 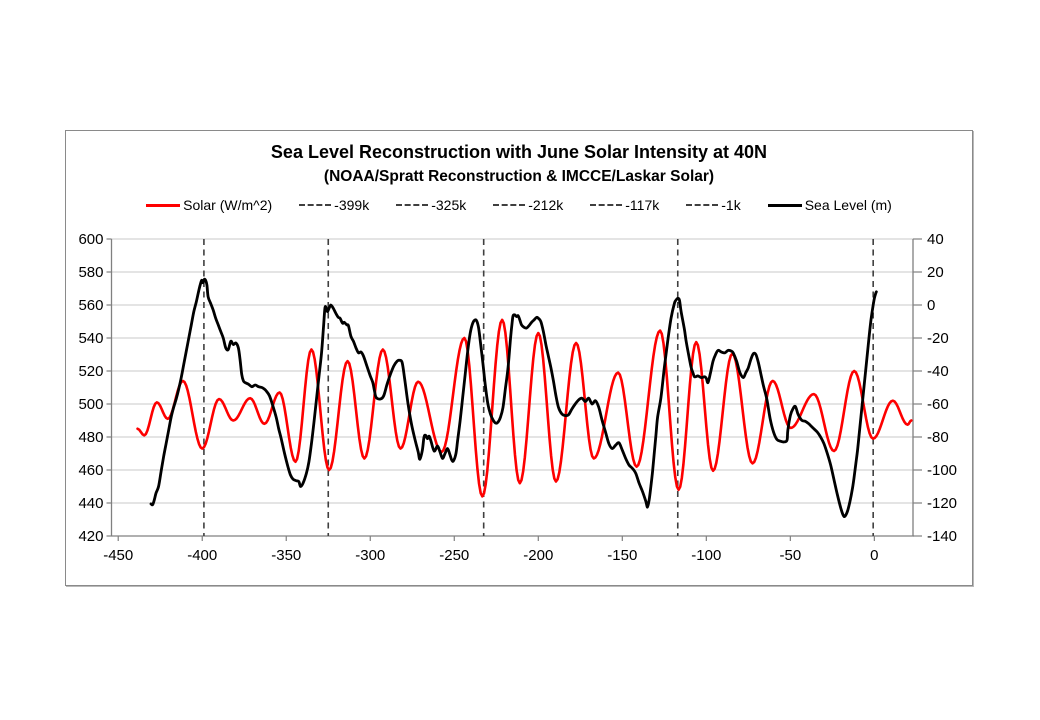 What do you see at coordinates (848, 205) in the screenshot?
I see `legend-label: Sea Level (m)` at bounding box center [848, 205].